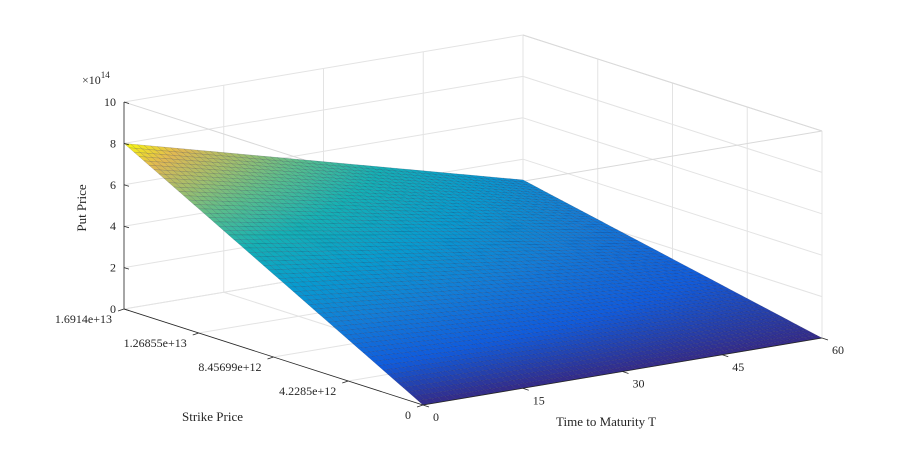 The height and width of the screenshot is (455, 900). What do you see at coordinates (113, 268) in the screenshot?
I see `z-tick-label: 2` at bounding box center [113, 268].